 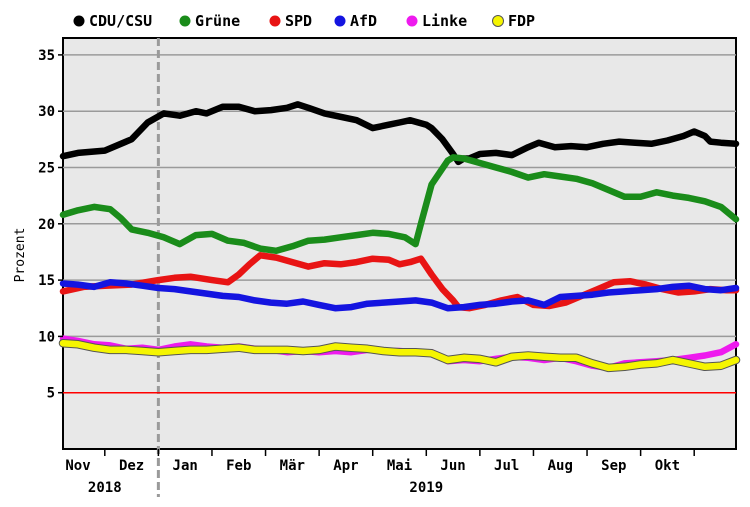 What do you see at coordinates (46, 337) in the screenshot?
I see `y-tick-label-10: 10` at bounding box center [46, 337].